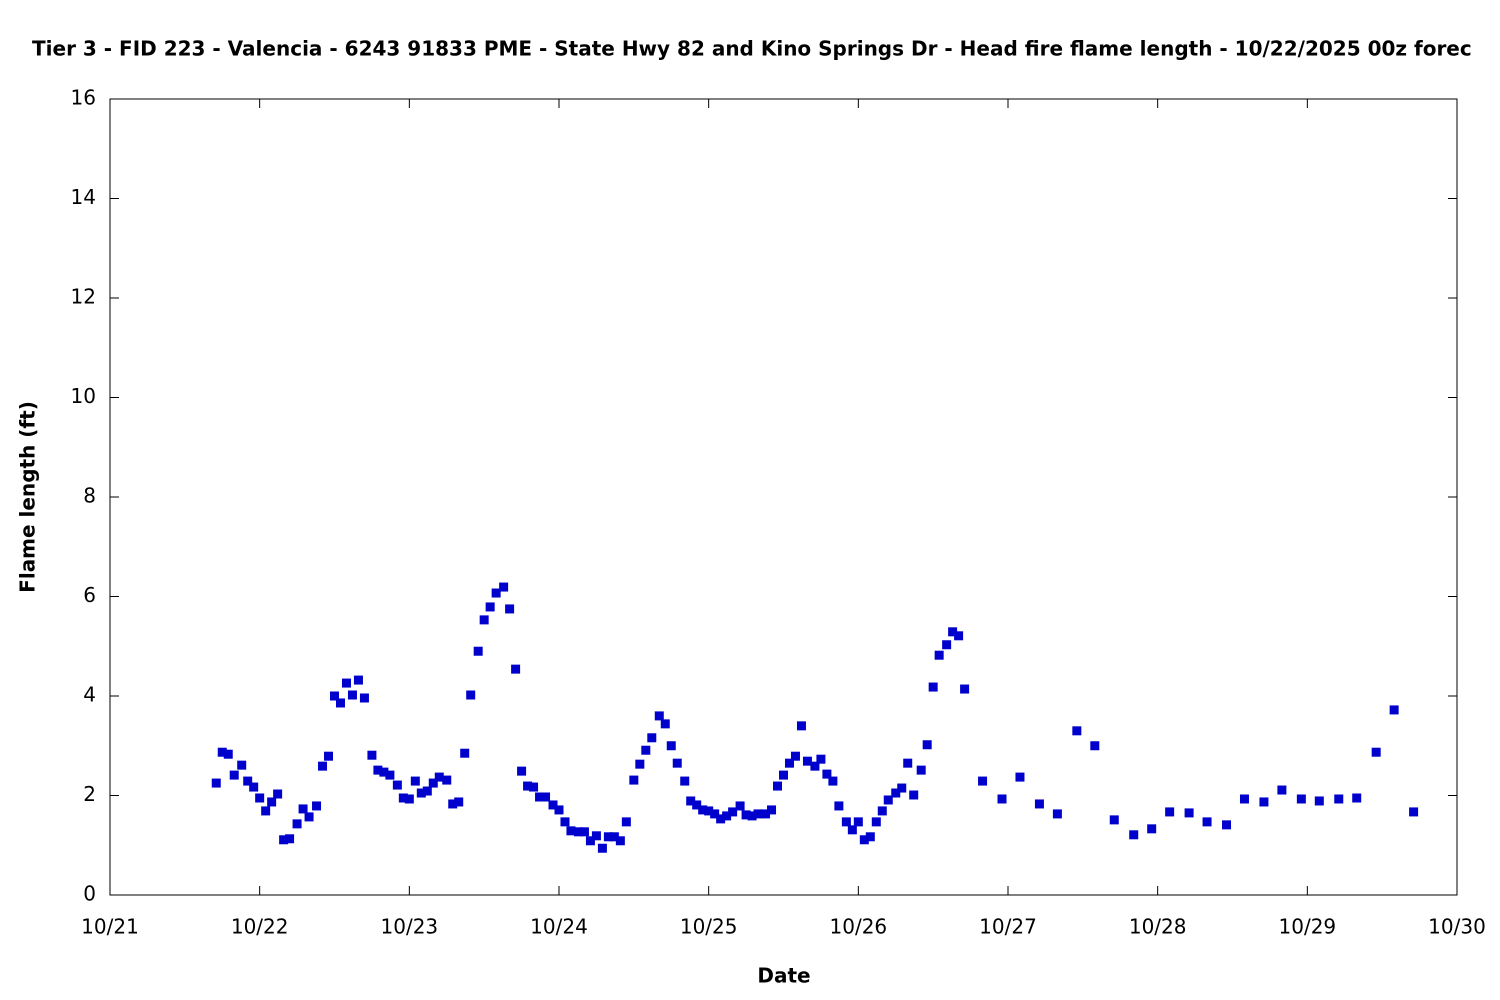 The image size is (1500, 1000). What do you see at coordinates (89, 496) in the screenshot?
I see `y-tick-label: 8` at bounding box center [89, 496].